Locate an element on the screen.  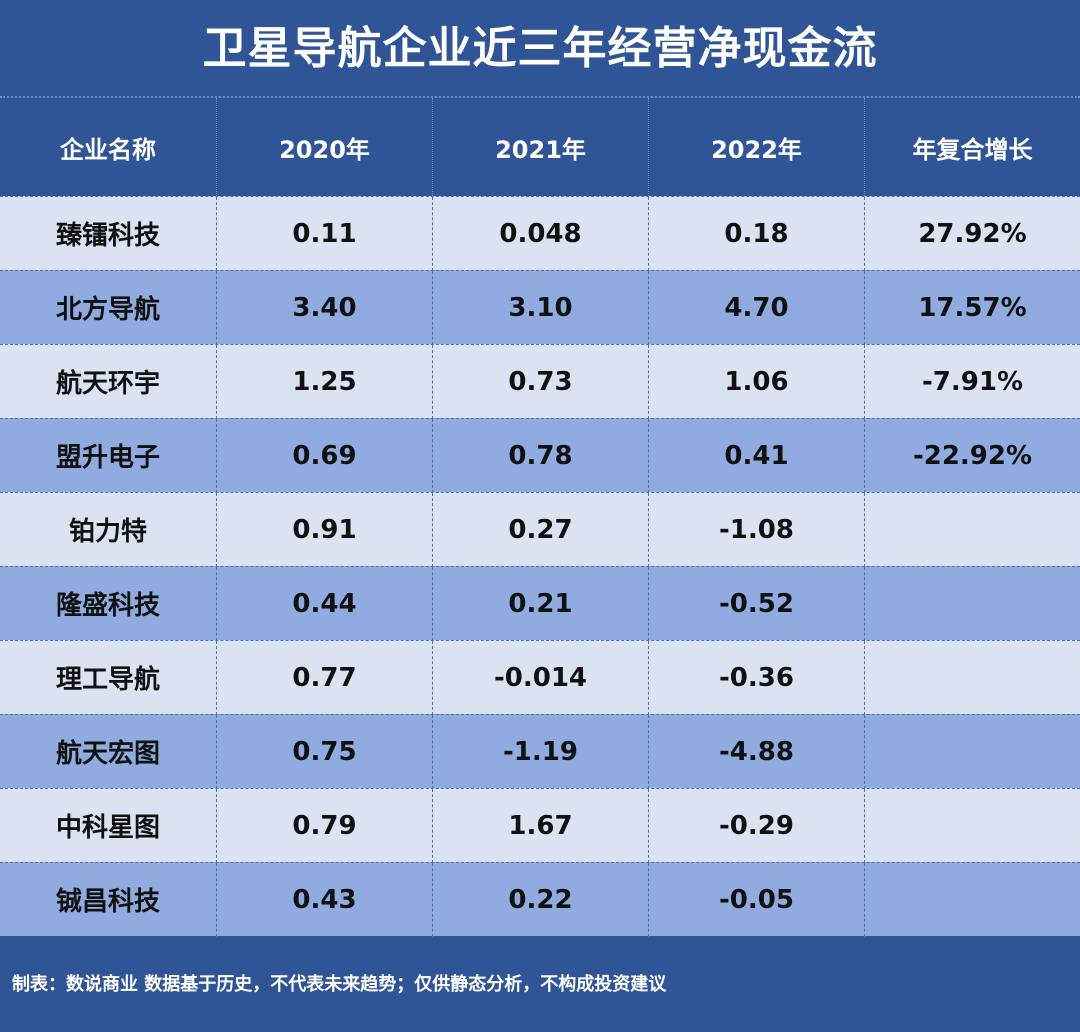
table-row: 航天环宇 1.25 0.73 1.06 -7.91% is located at coordinates (540, 381).